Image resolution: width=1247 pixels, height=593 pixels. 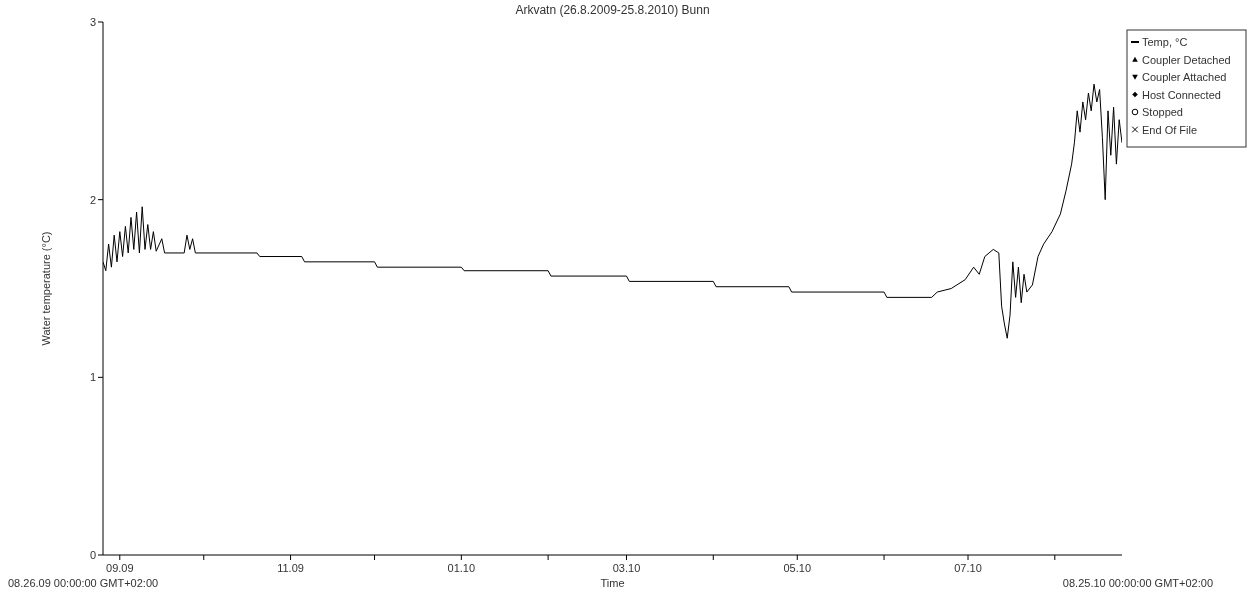 What do you see at coordinates (968, 568) in the screenshot?
I see `x-tick-label: 07.10` at bounding box center [968, 568].